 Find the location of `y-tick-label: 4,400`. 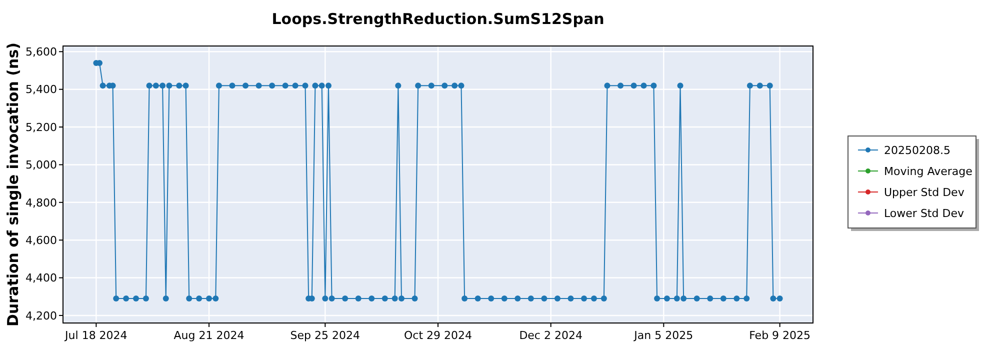

y-tick-label: 4,400 is located at coordinates (41, 278).